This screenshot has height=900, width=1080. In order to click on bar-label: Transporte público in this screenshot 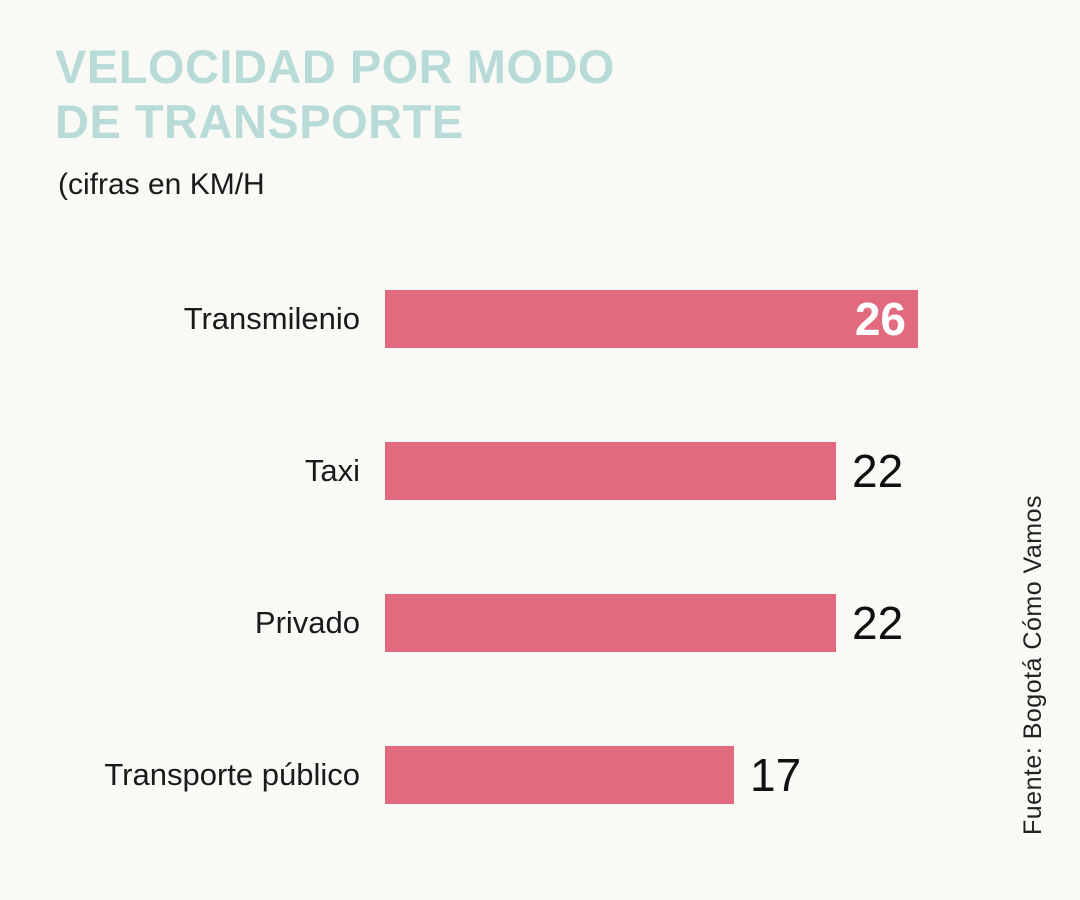, I will do `click(232, 774)`.